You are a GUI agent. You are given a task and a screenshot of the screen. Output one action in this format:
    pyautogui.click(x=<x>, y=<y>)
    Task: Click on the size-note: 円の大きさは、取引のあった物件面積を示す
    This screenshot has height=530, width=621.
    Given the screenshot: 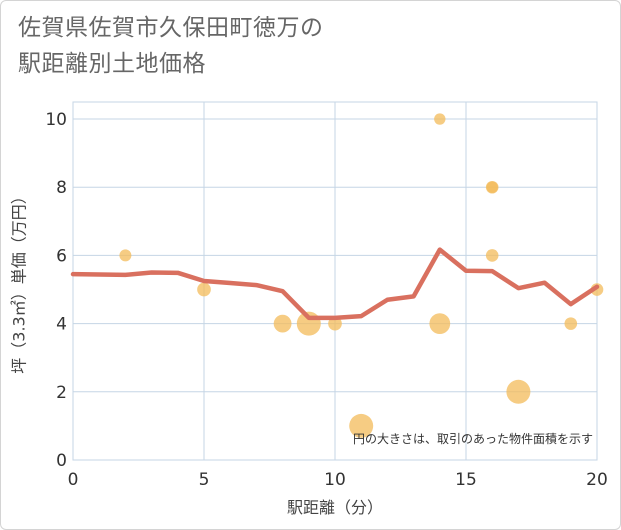 What is the action you would take?
    pyautogui.click(x=473, y=438)
    